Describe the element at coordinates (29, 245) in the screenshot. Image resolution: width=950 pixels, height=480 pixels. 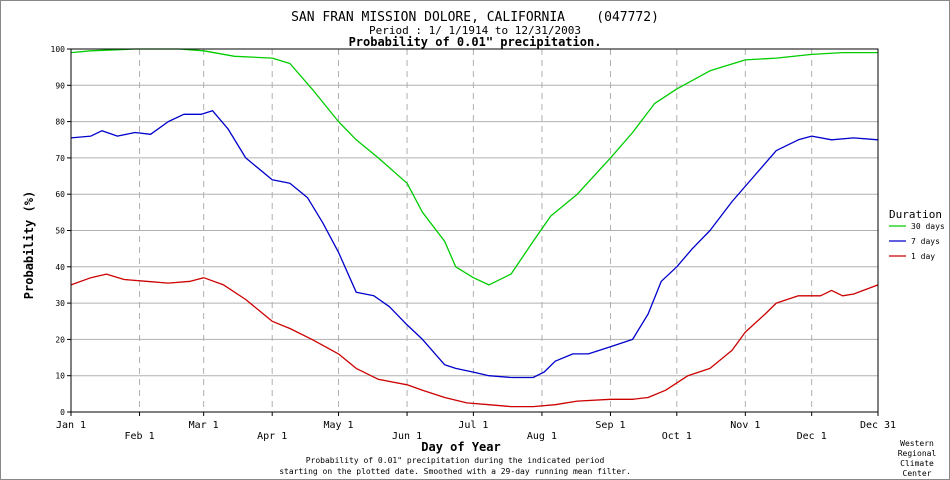
I see `y-axis-label: Probability (%)` at that location.